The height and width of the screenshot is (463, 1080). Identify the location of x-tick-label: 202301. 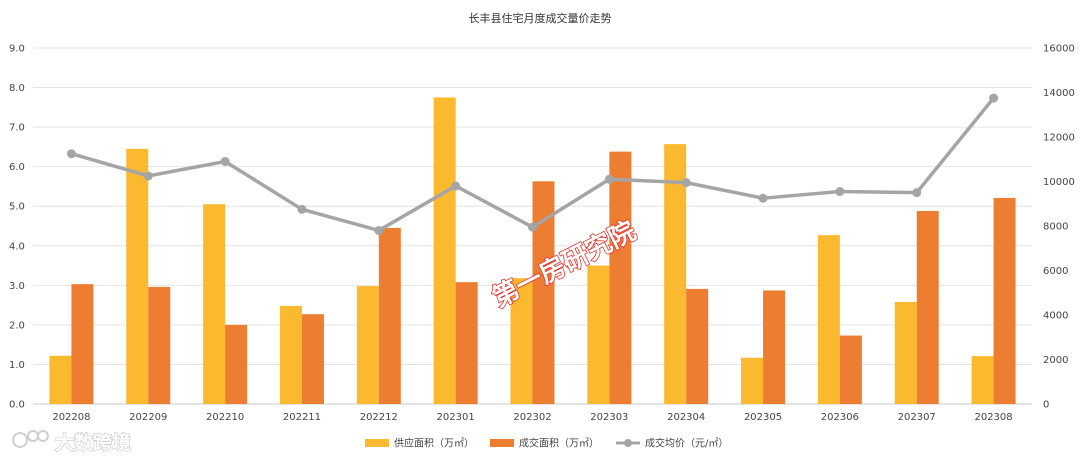
(456, 417).